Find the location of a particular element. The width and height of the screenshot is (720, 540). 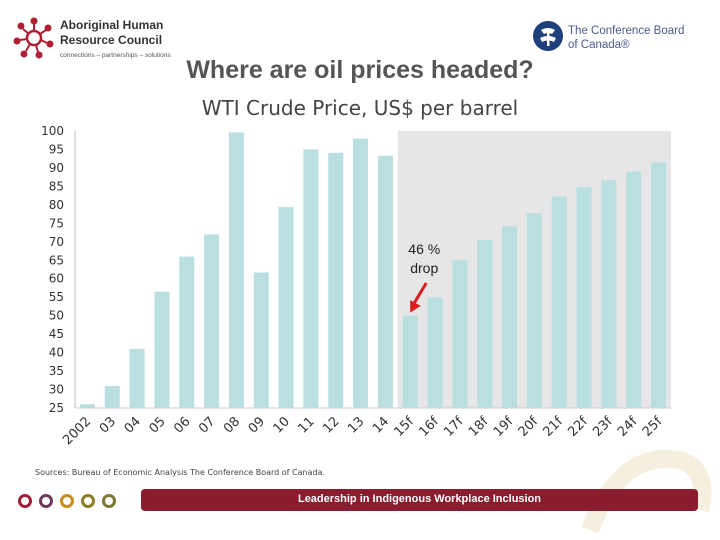

org-tagline: connections – partnerships – solutions is located at coordinates (115, 55).